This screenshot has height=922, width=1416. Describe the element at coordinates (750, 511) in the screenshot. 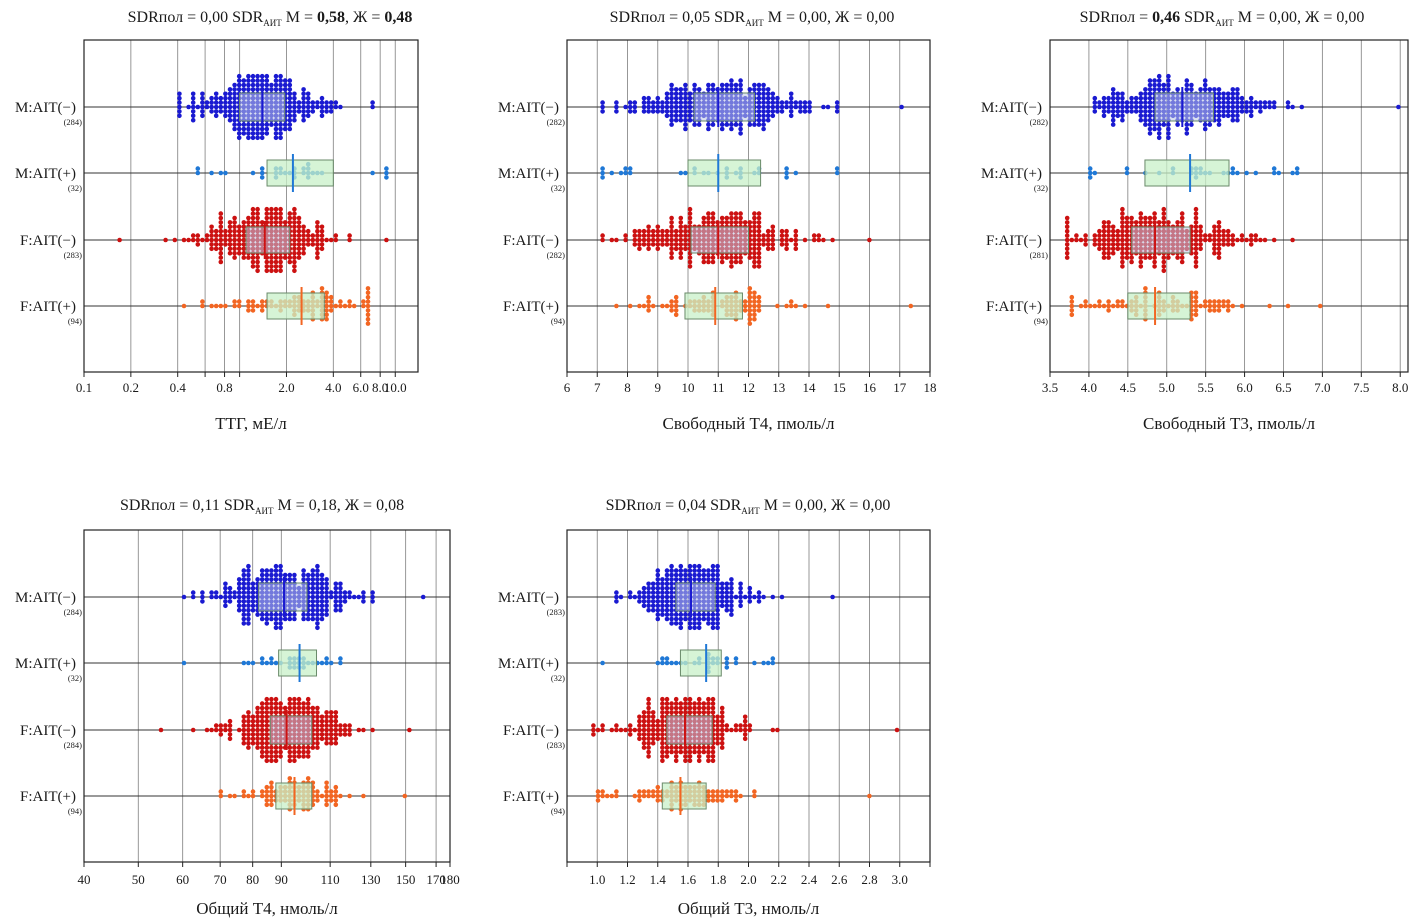

I see `title-subscript: АИТ` at that location.